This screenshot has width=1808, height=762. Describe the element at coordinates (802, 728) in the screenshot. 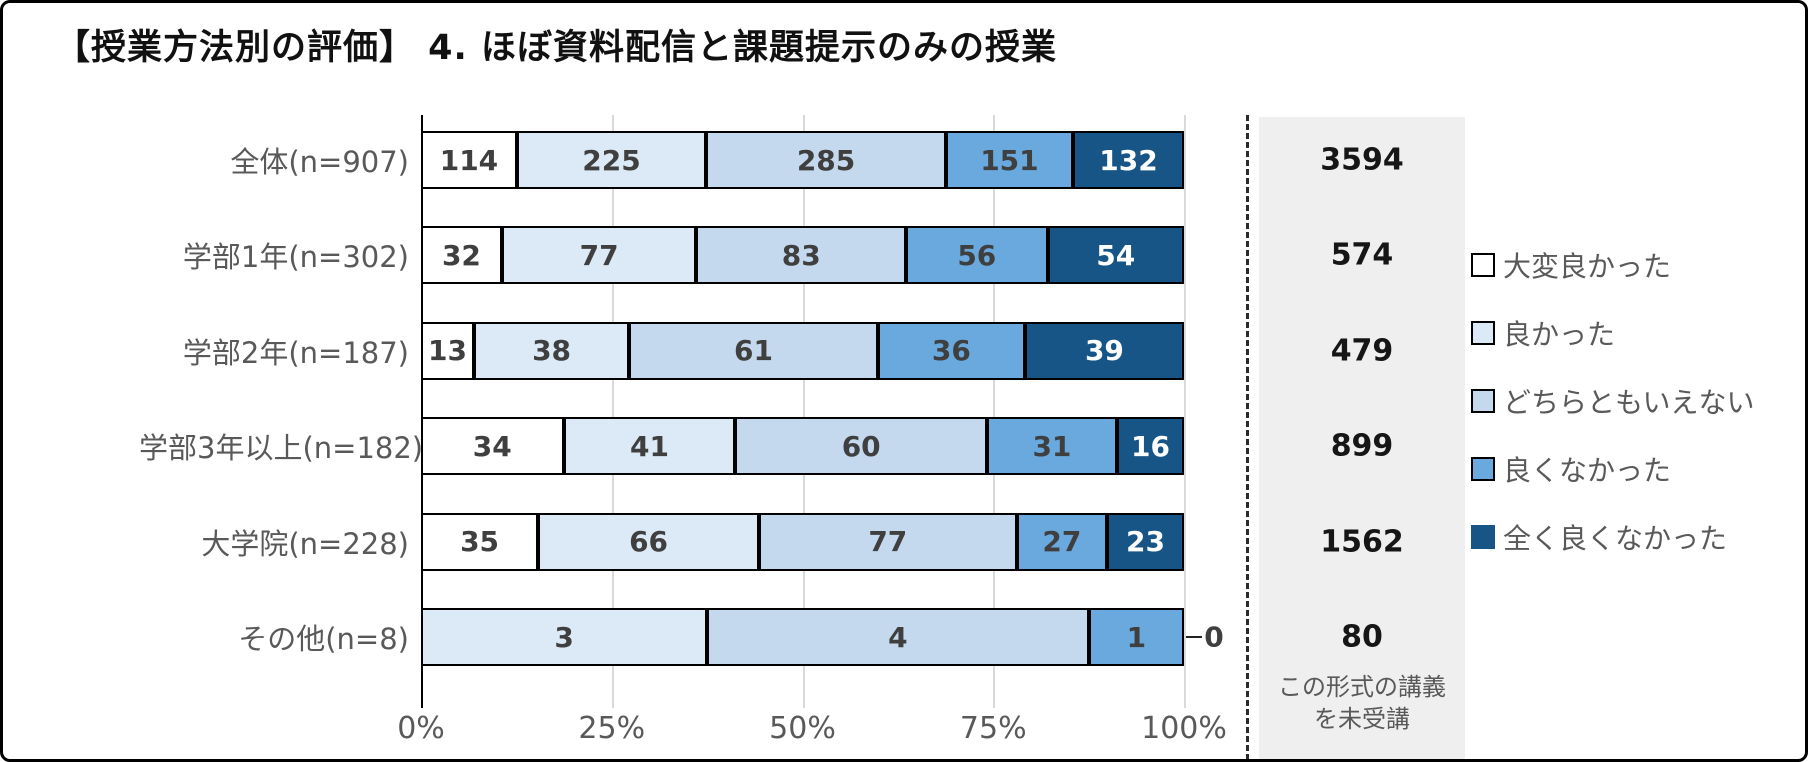

I see `x-tick-label: 50%` at that location.